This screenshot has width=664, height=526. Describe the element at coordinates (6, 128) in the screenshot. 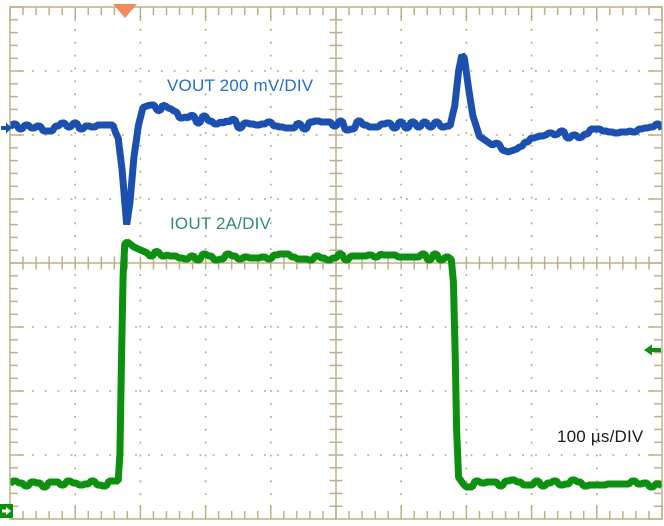

I see `vout-reference-arrow` at that location.